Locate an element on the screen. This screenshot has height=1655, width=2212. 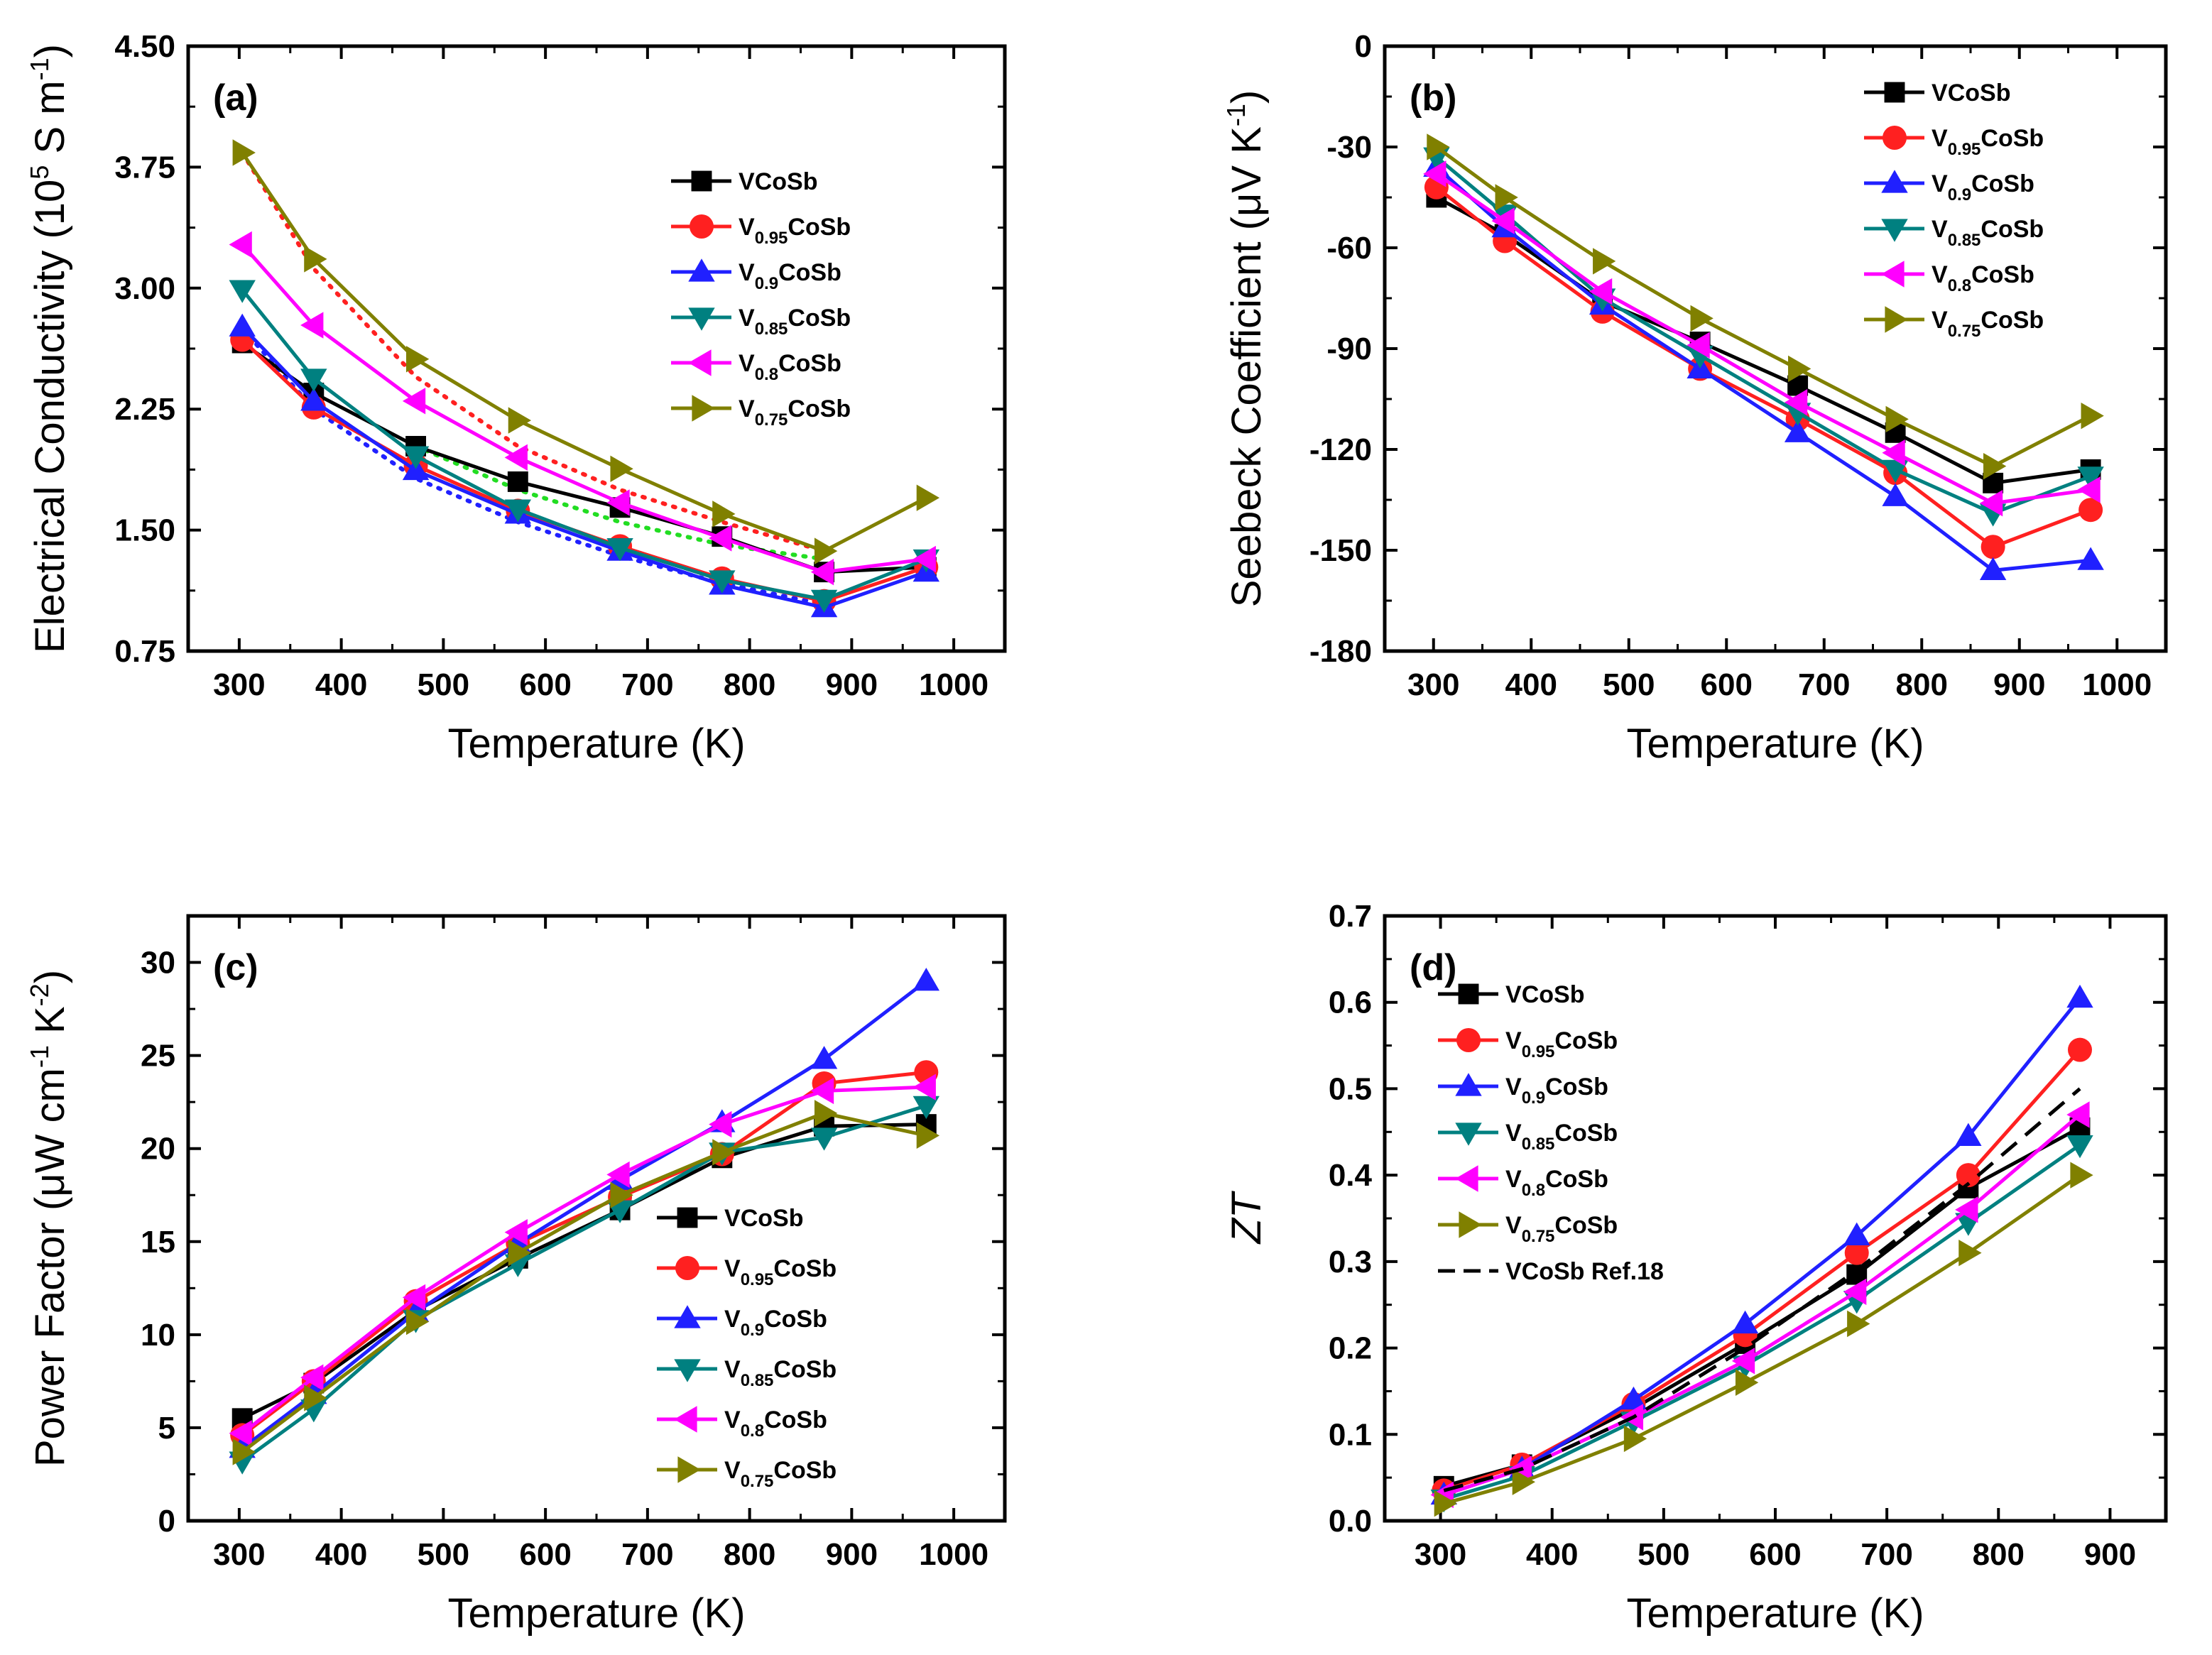
y-tick-label: 5 is located at coordinates (166, 1429).